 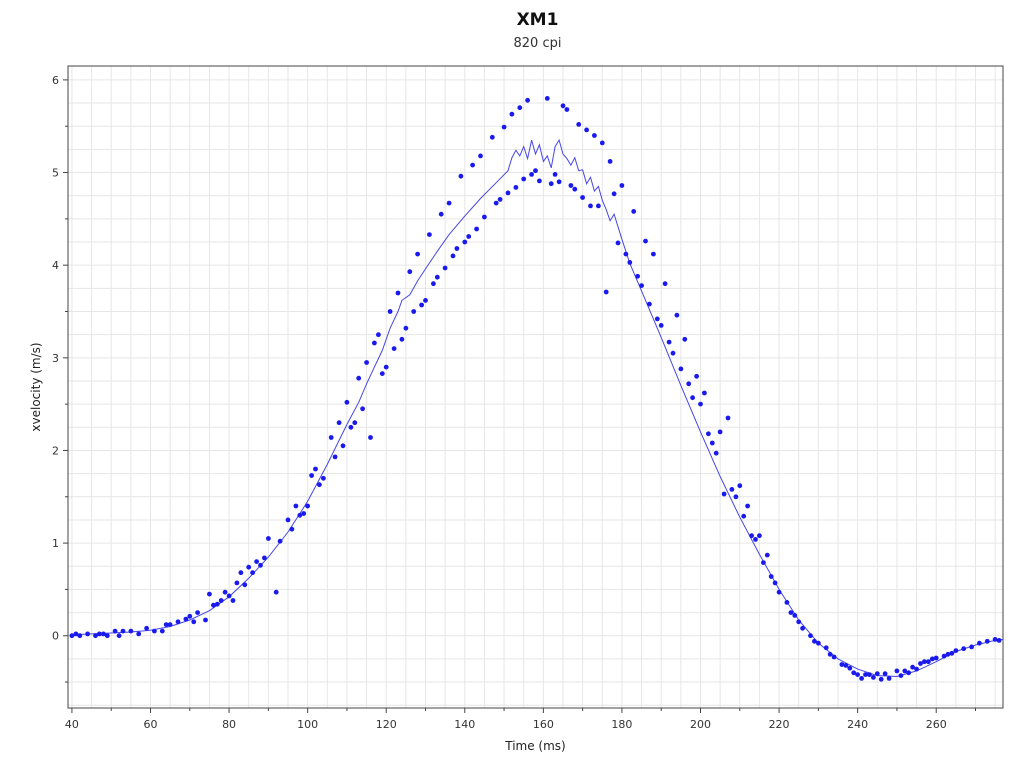 I want to click on y-tick-label: 1, so click(x=55, y=543).